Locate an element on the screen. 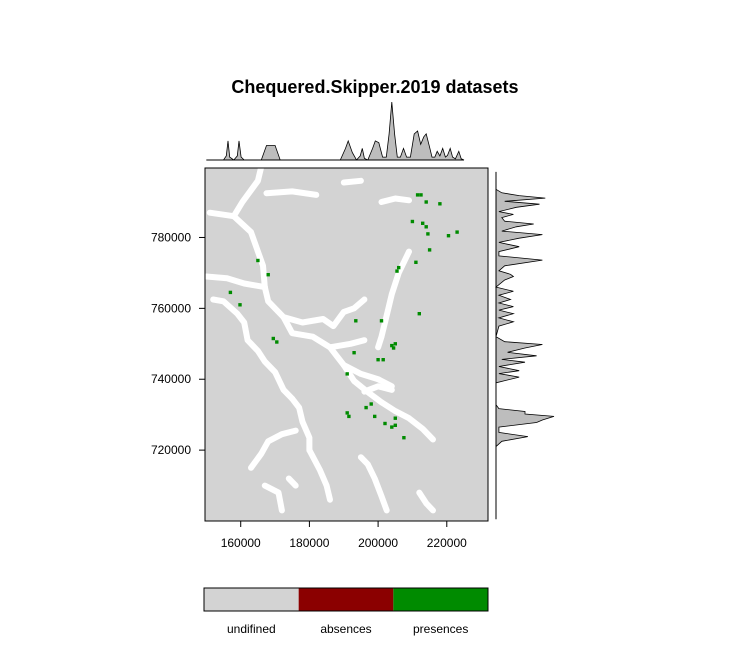 The width and height of the screenshot is (750, 650). top-density-panel is located at coordinates (335, 131).